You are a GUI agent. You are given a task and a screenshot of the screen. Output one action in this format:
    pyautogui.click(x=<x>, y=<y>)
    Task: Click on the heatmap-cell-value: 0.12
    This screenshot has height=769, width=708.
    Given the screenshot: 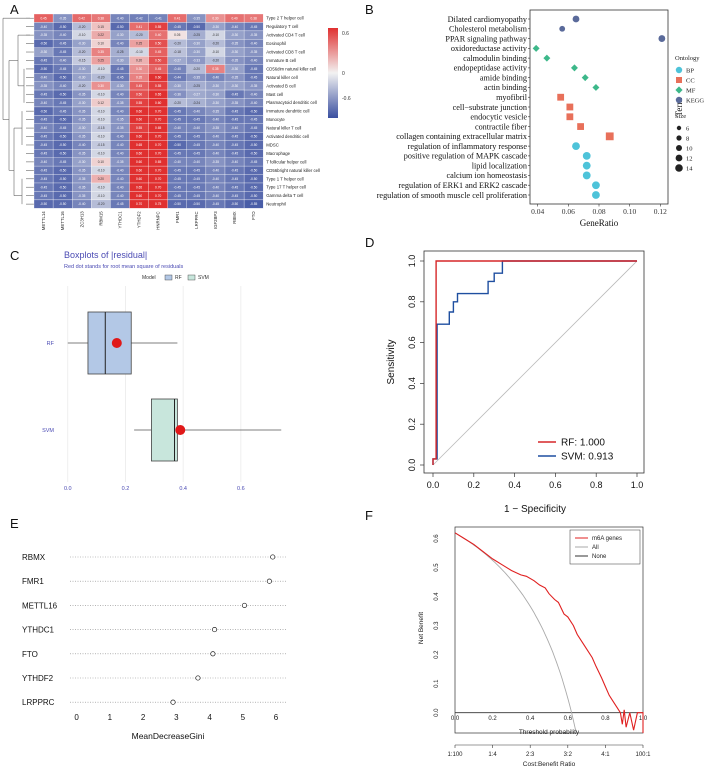 What is the action you would take?
    pyautogui.click(x=101, y=103)
    